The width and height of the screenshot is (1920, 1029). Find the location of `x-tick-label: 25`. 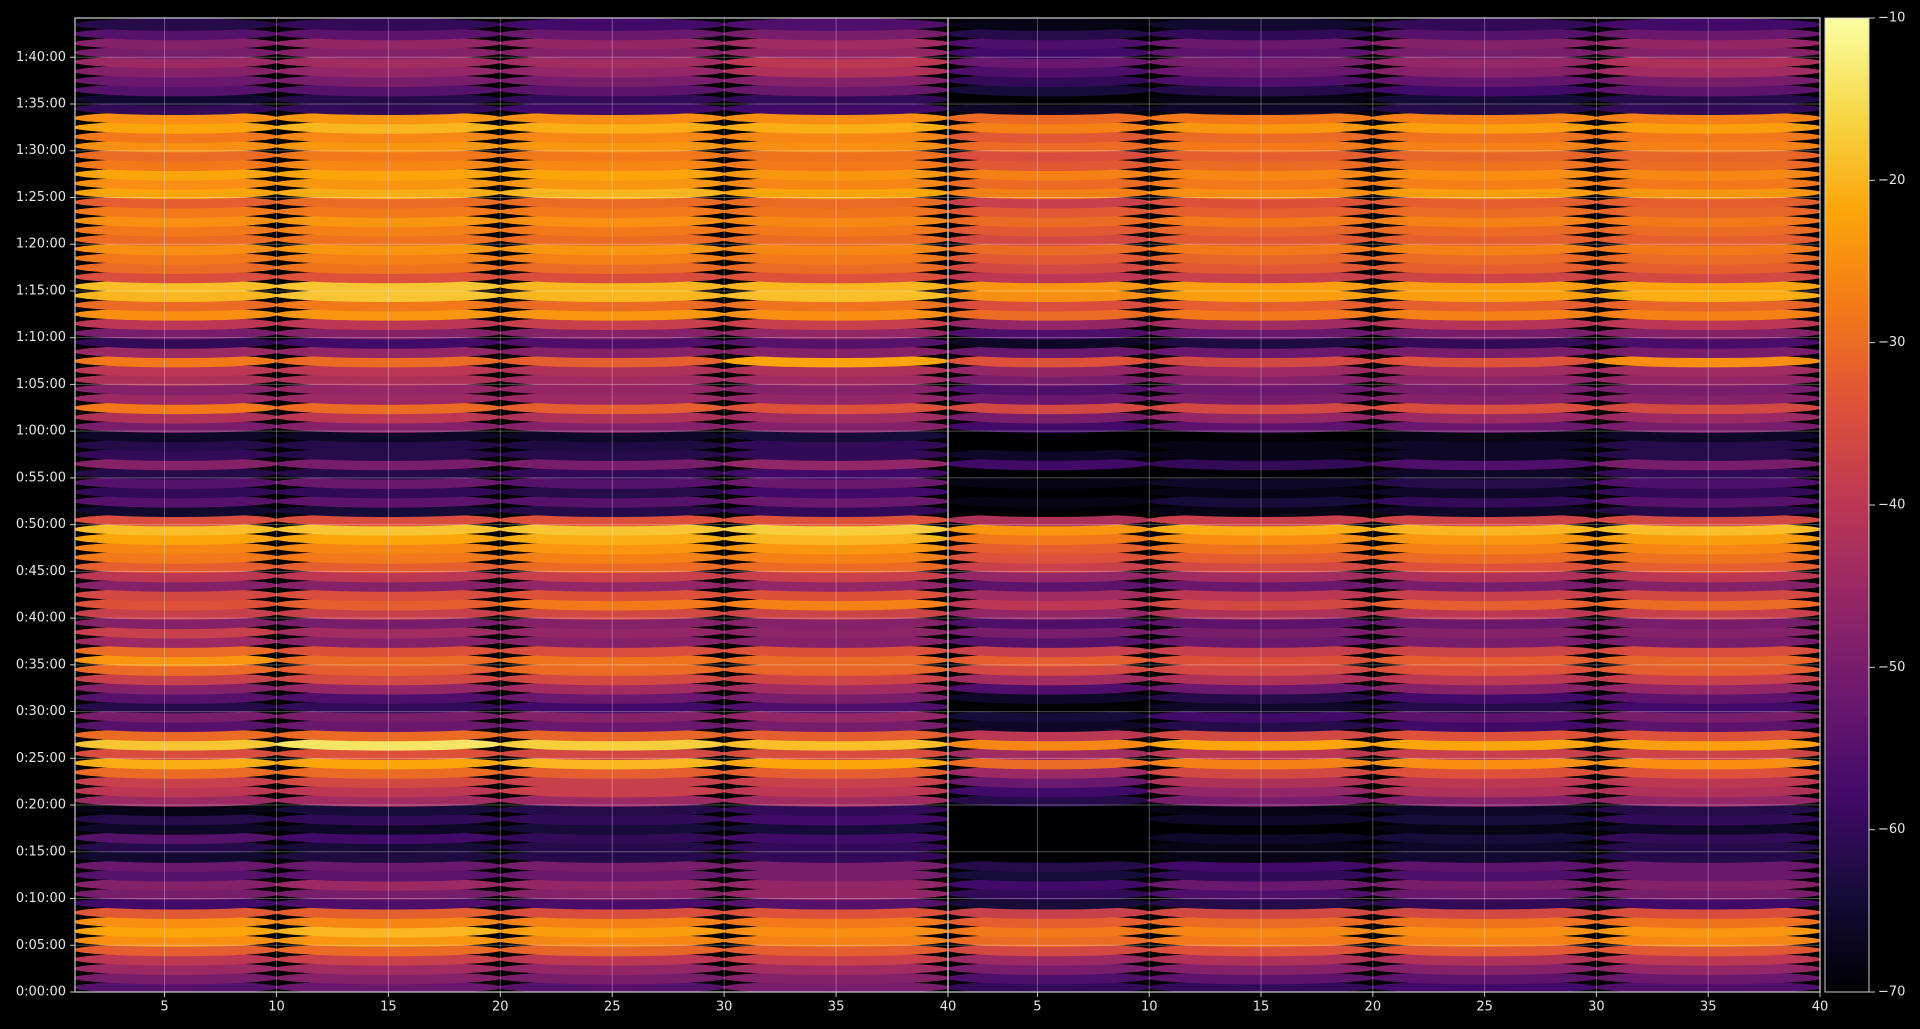

x-tick-label: 25 is located at coordinates (1484, 1007).